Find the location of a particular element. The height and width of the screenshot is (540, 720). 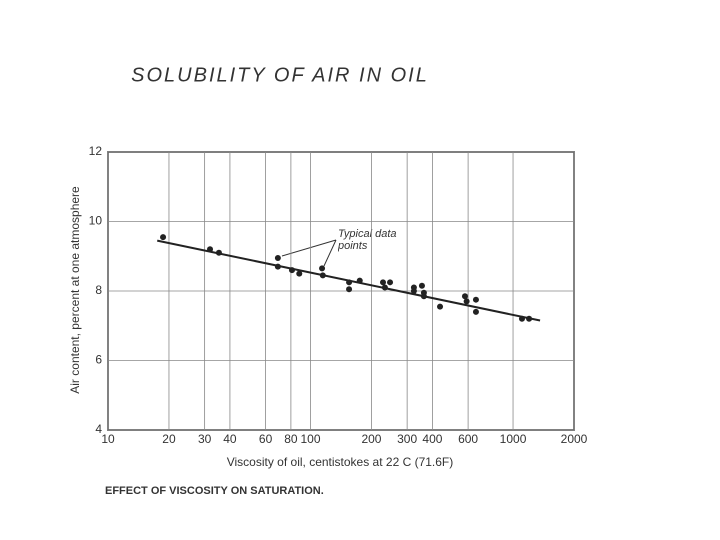

y-axis-label: Air content, percent at one atmosphere is located at coordinates (75, 290).